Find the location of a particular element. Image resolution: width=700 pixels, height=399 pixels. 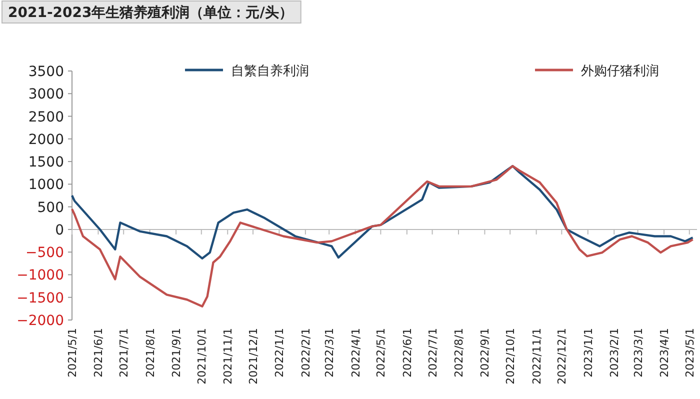

y-tick-label: 500 is located at coordinates (50, 208).